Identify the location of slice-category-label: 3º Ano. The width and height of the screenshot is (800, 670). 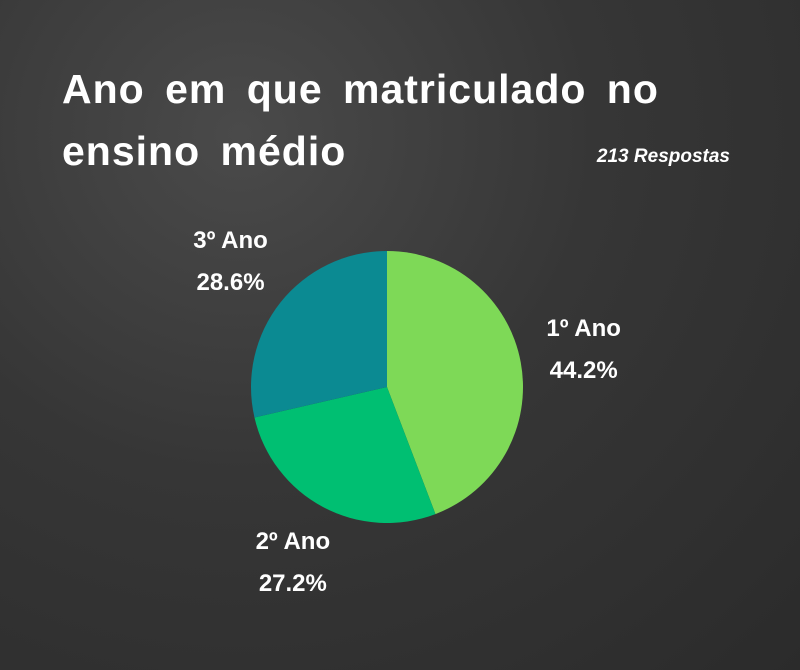
(230, 240).